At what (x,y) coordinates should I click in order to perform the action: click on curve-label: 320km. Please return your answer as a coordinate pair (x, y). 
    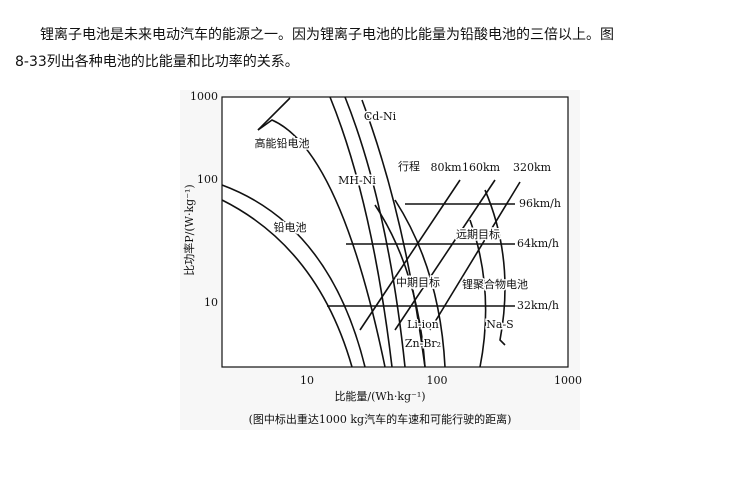
    Looking at the image, I should click on (532, 167).